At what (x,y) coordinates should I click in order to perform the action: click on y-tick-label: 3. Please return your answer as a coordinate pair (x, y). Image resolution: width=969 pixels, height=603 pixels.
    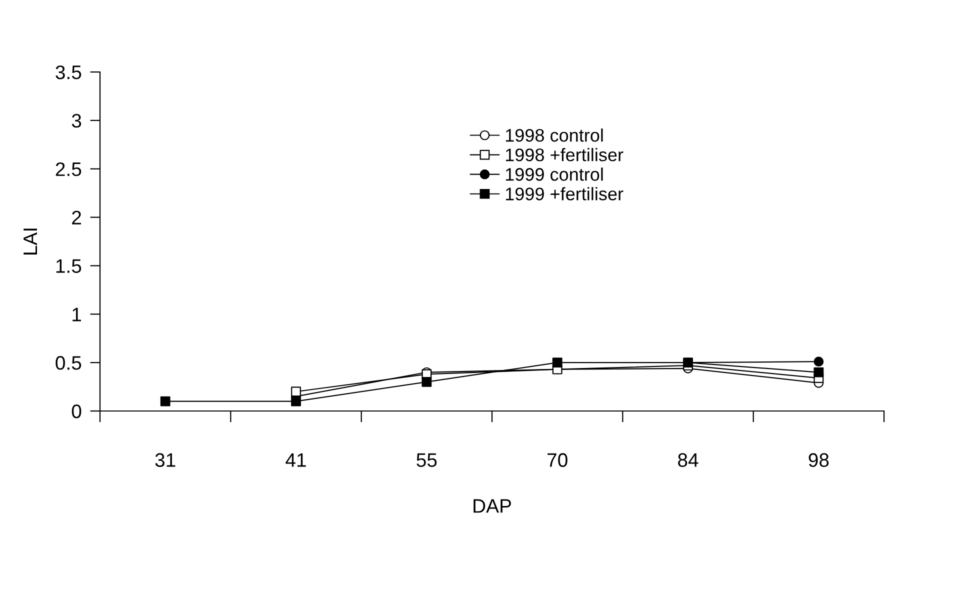
    Looking at the image, I should click on (77, 121).